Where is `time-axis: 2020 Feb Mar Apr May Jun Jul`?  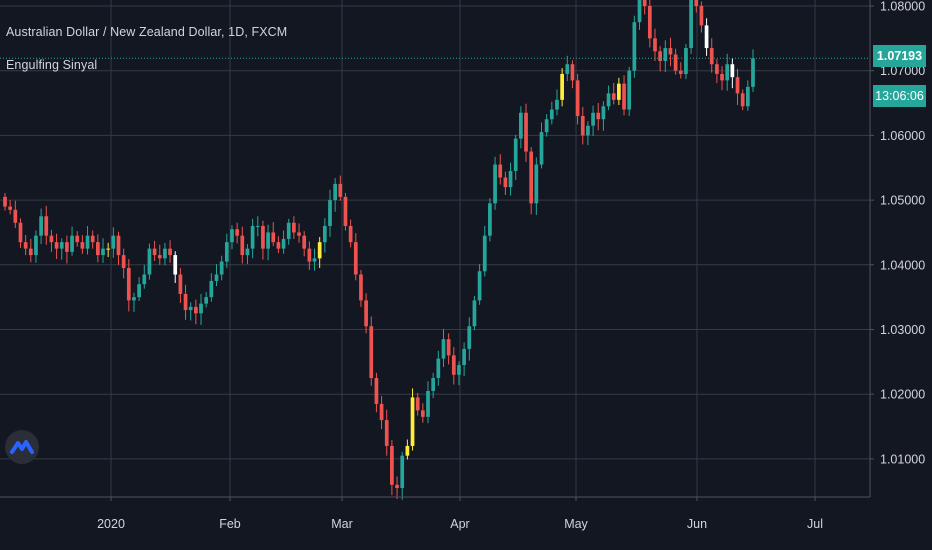
time-axis: 2020 Feb Mar Apr May Jun Jul is located at coordinates (460, 514).